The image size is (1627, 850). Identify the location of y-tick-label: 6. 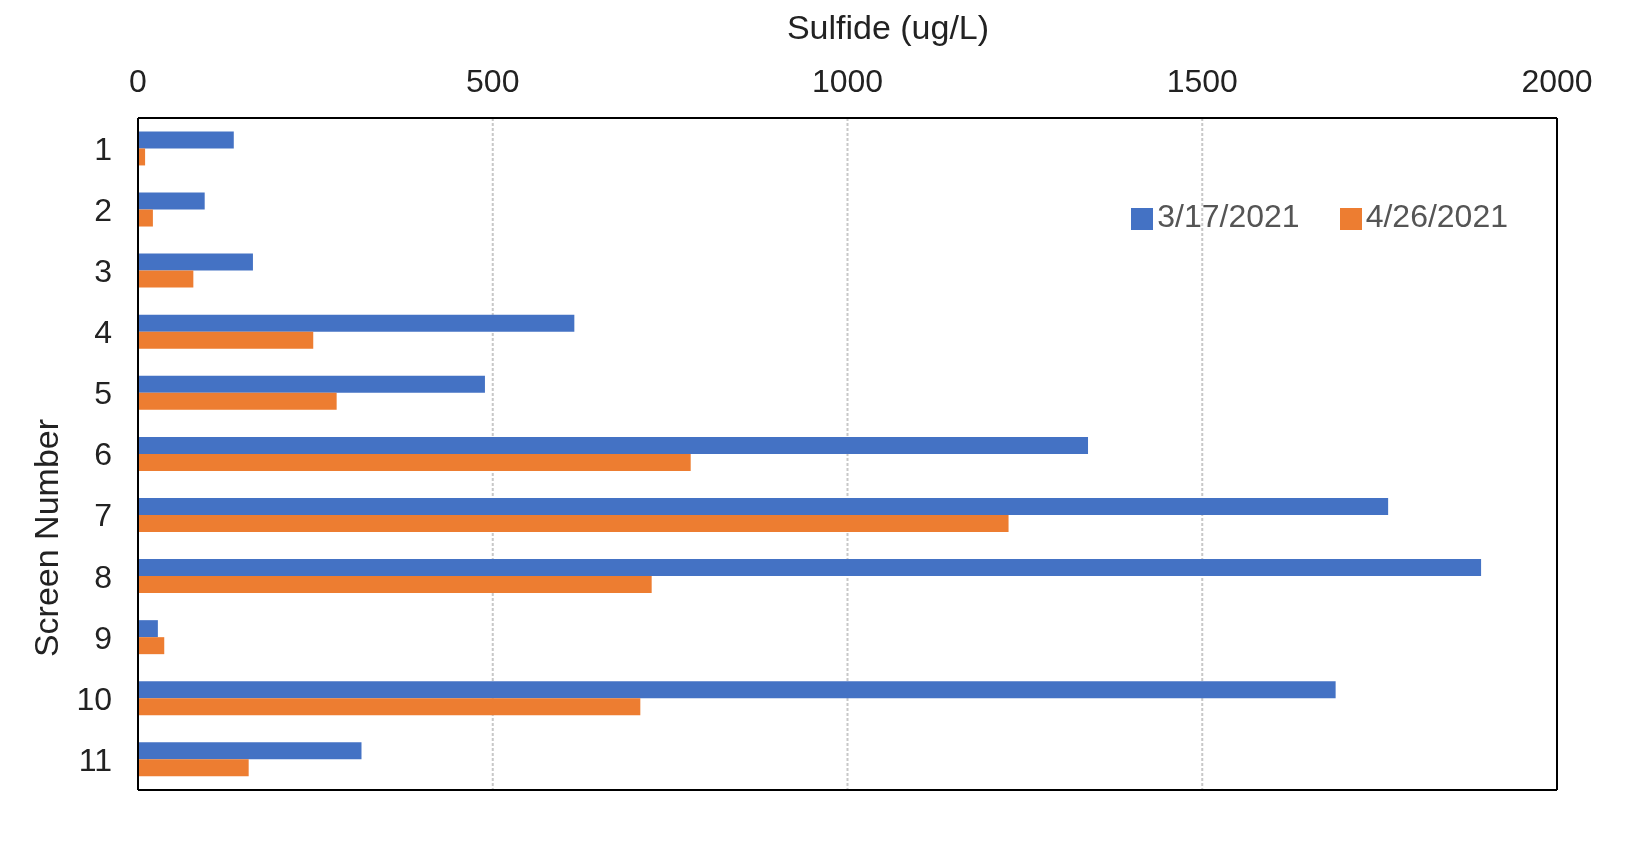
(103, 454).